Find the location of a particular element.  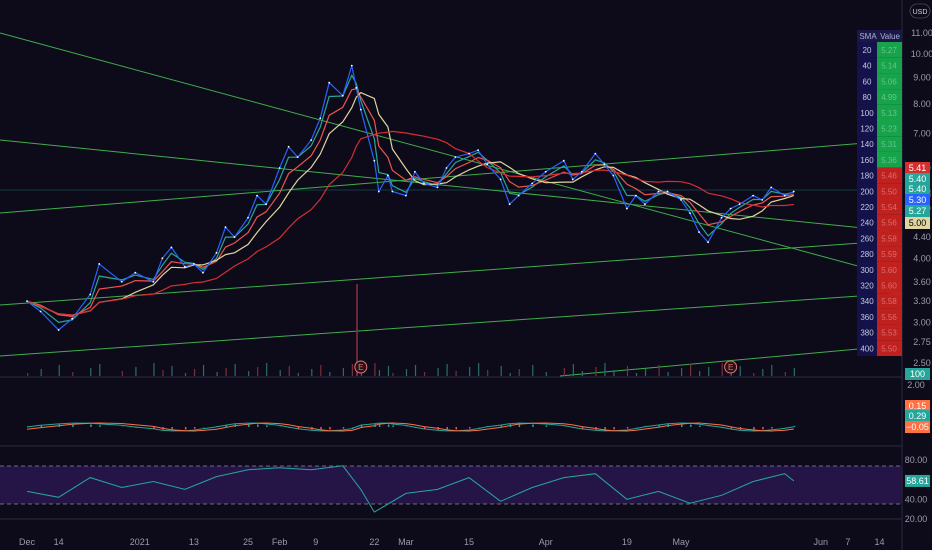

date-axis-label: 9 is located at coordinates (315, 542).